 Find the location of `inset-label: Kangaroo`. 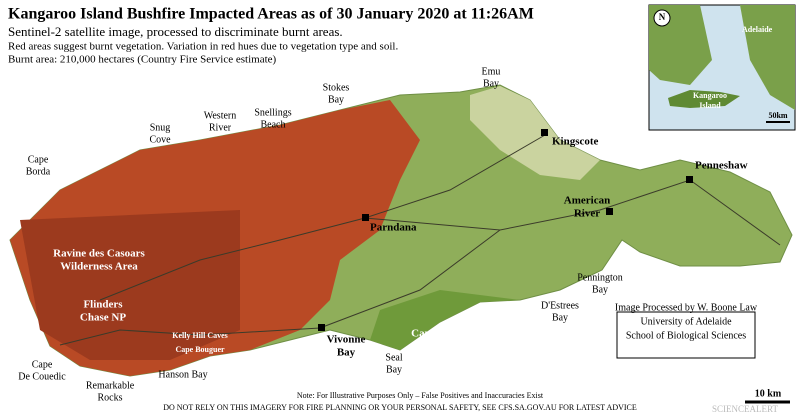

inset-label: Kangaroo is located at coordinates (710, 95).